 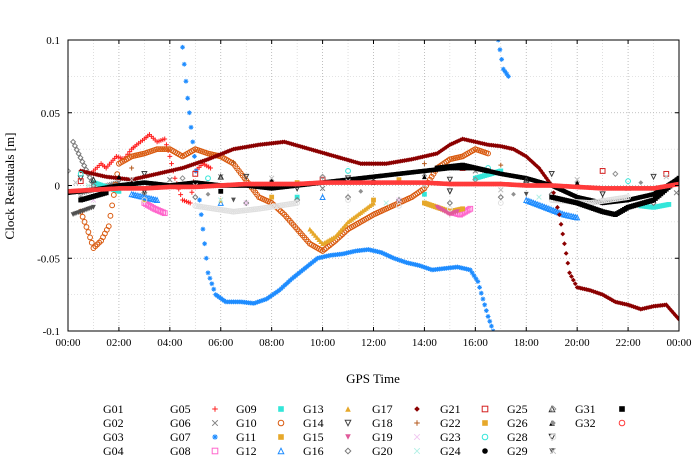 I want to click on x-tick-label: 02:00, so click(x=119, y=343).